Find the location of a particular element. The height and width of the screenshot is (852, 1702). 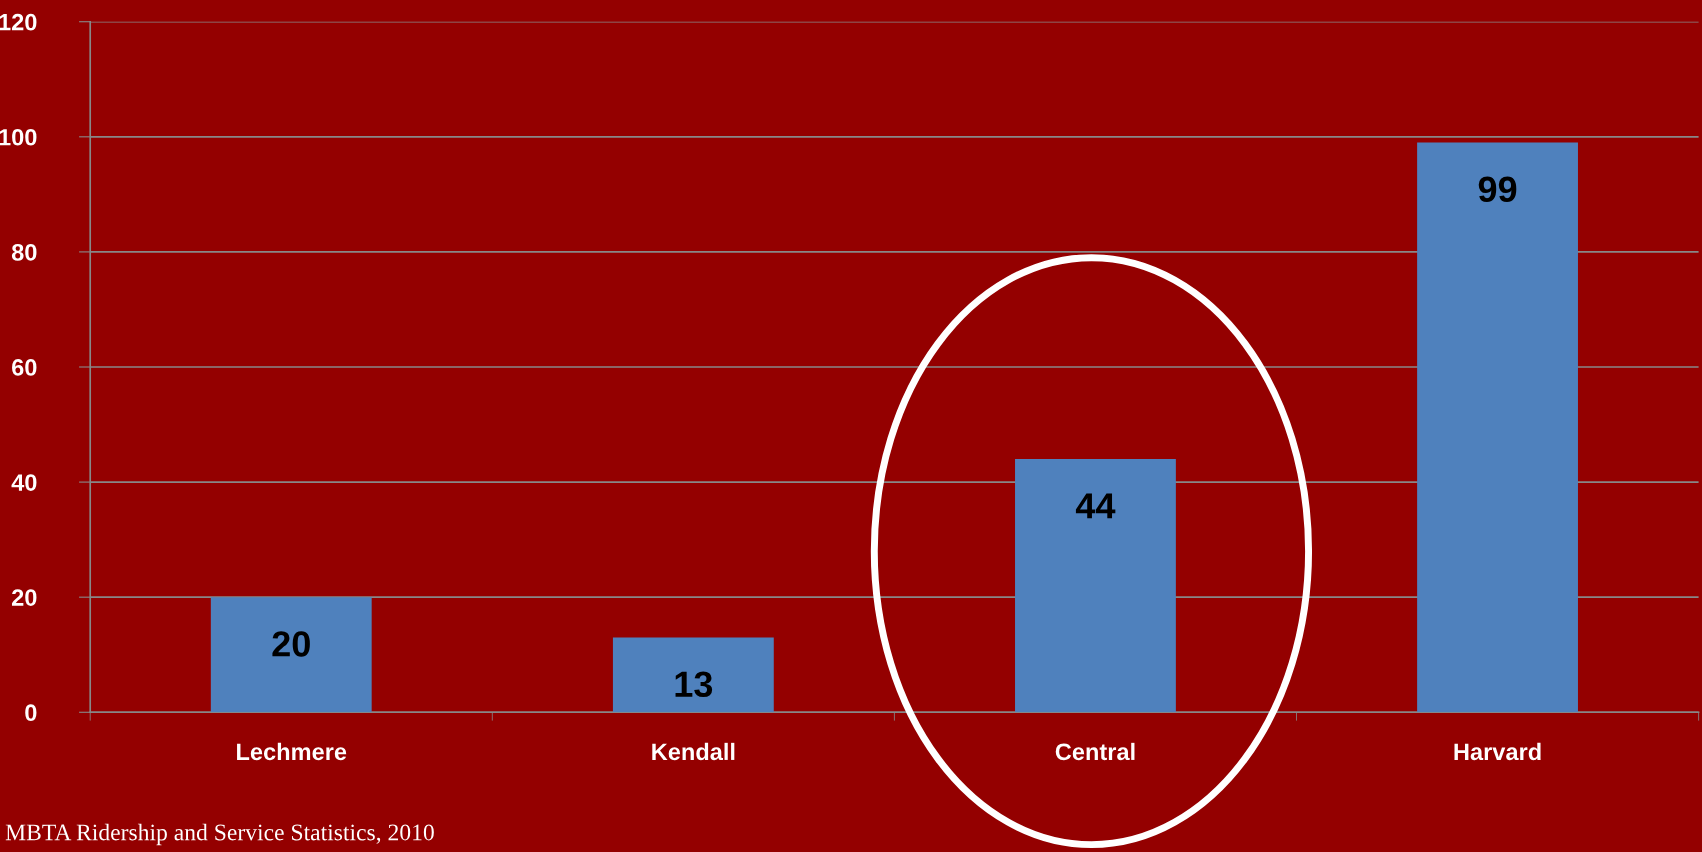

data-label: 13 is located at coordinates (694, 684).